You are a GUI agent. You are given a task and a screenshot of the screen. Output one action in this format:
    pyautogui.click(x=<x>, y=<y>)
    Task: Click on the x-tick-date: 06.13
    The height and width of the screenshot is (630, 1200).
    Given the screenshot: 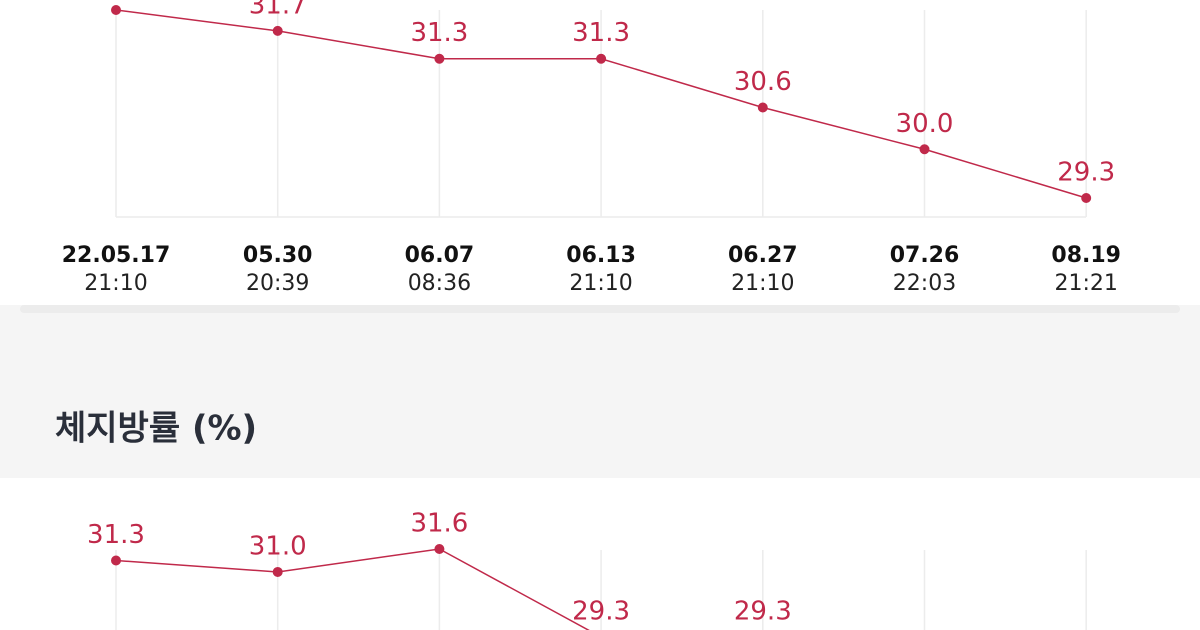 What is the action you would take?
    pyautogui.click(x=601, y=255)
    